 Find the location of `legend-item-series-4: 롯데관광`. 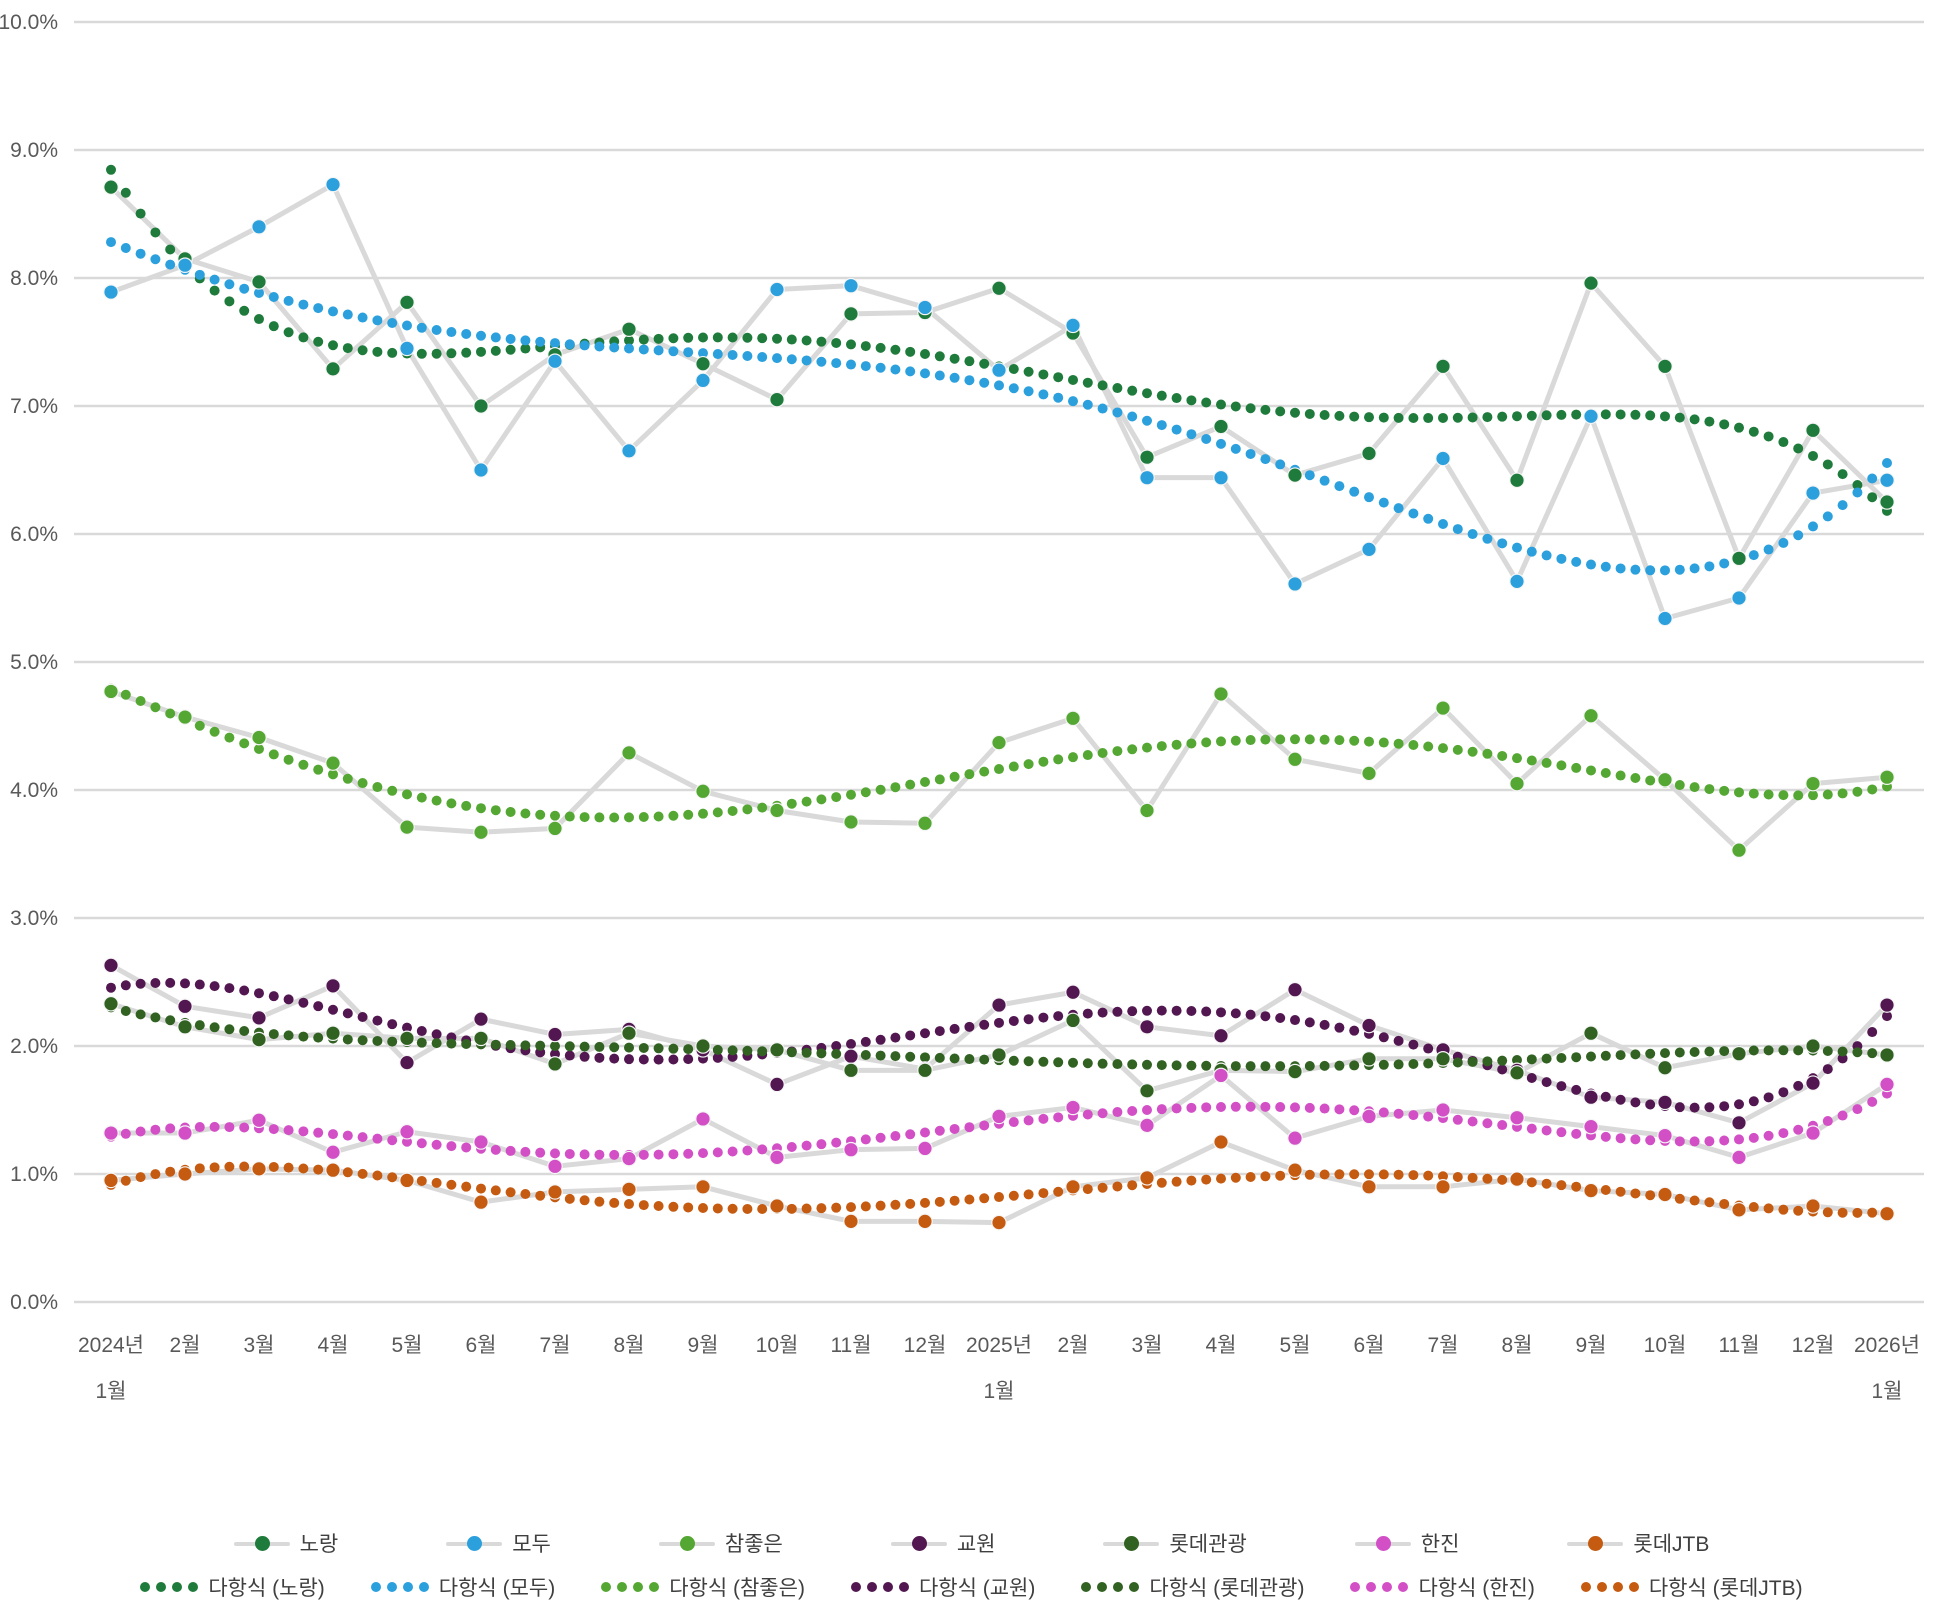

legend-item-series-4: 롯데관광 is located at coordinates (1175, 1543).